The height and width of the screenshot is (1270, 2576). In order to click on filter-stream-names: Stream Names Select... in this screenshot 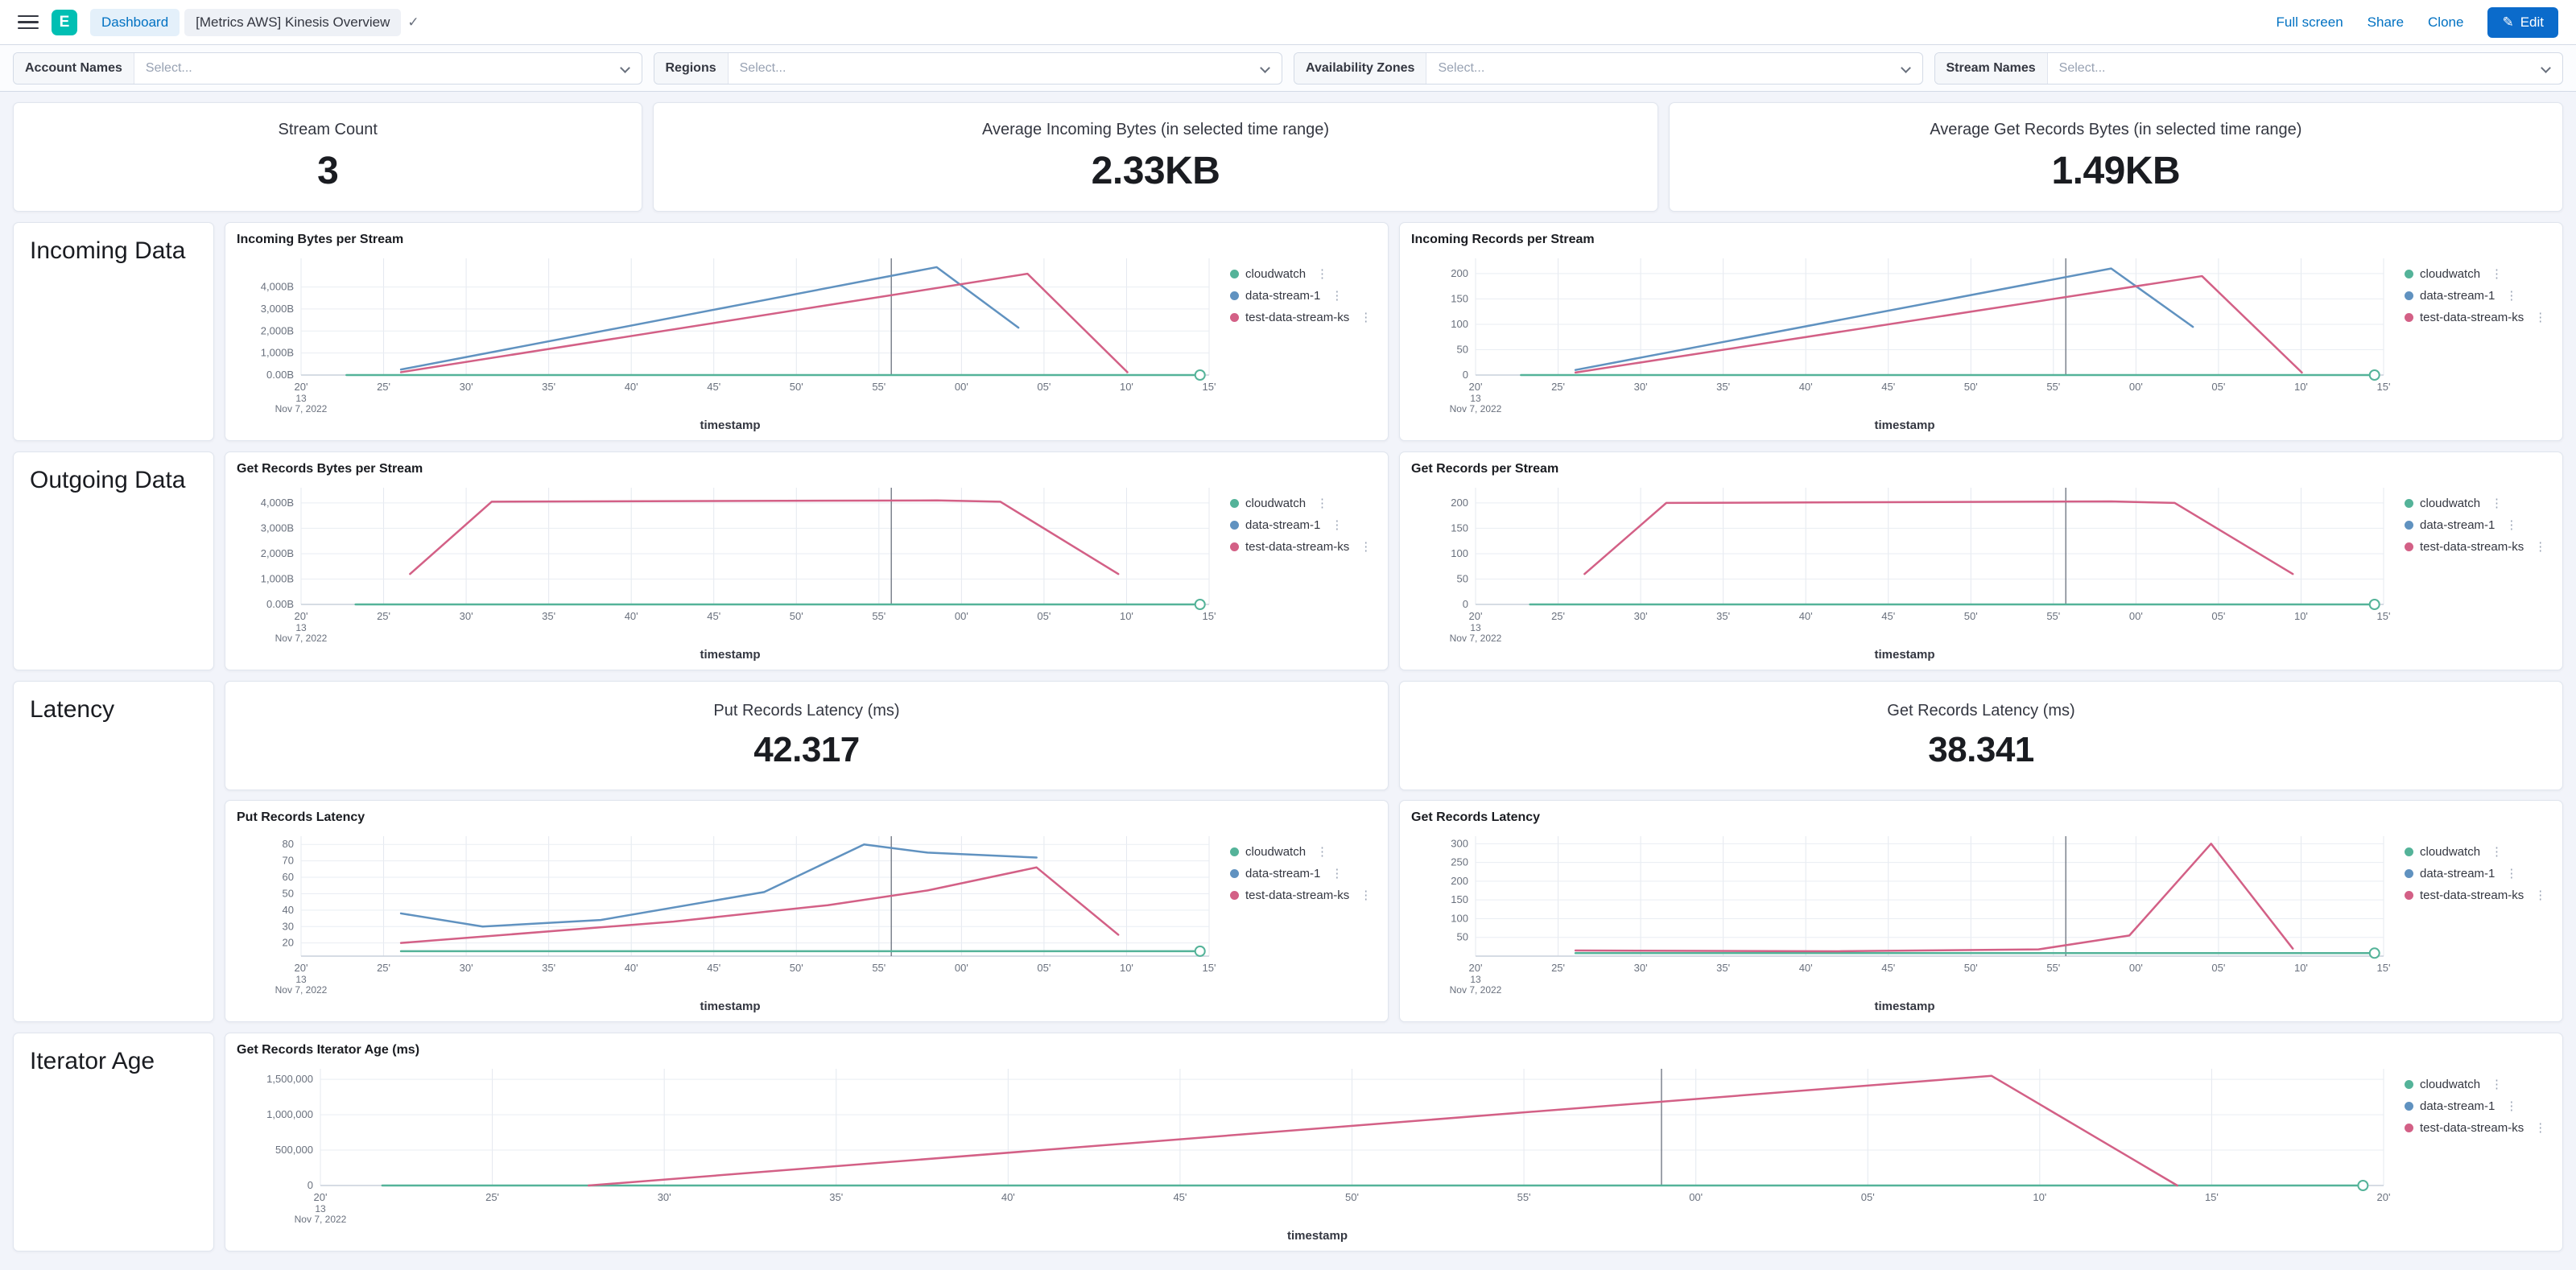, I will do `click(2248, 68)`.